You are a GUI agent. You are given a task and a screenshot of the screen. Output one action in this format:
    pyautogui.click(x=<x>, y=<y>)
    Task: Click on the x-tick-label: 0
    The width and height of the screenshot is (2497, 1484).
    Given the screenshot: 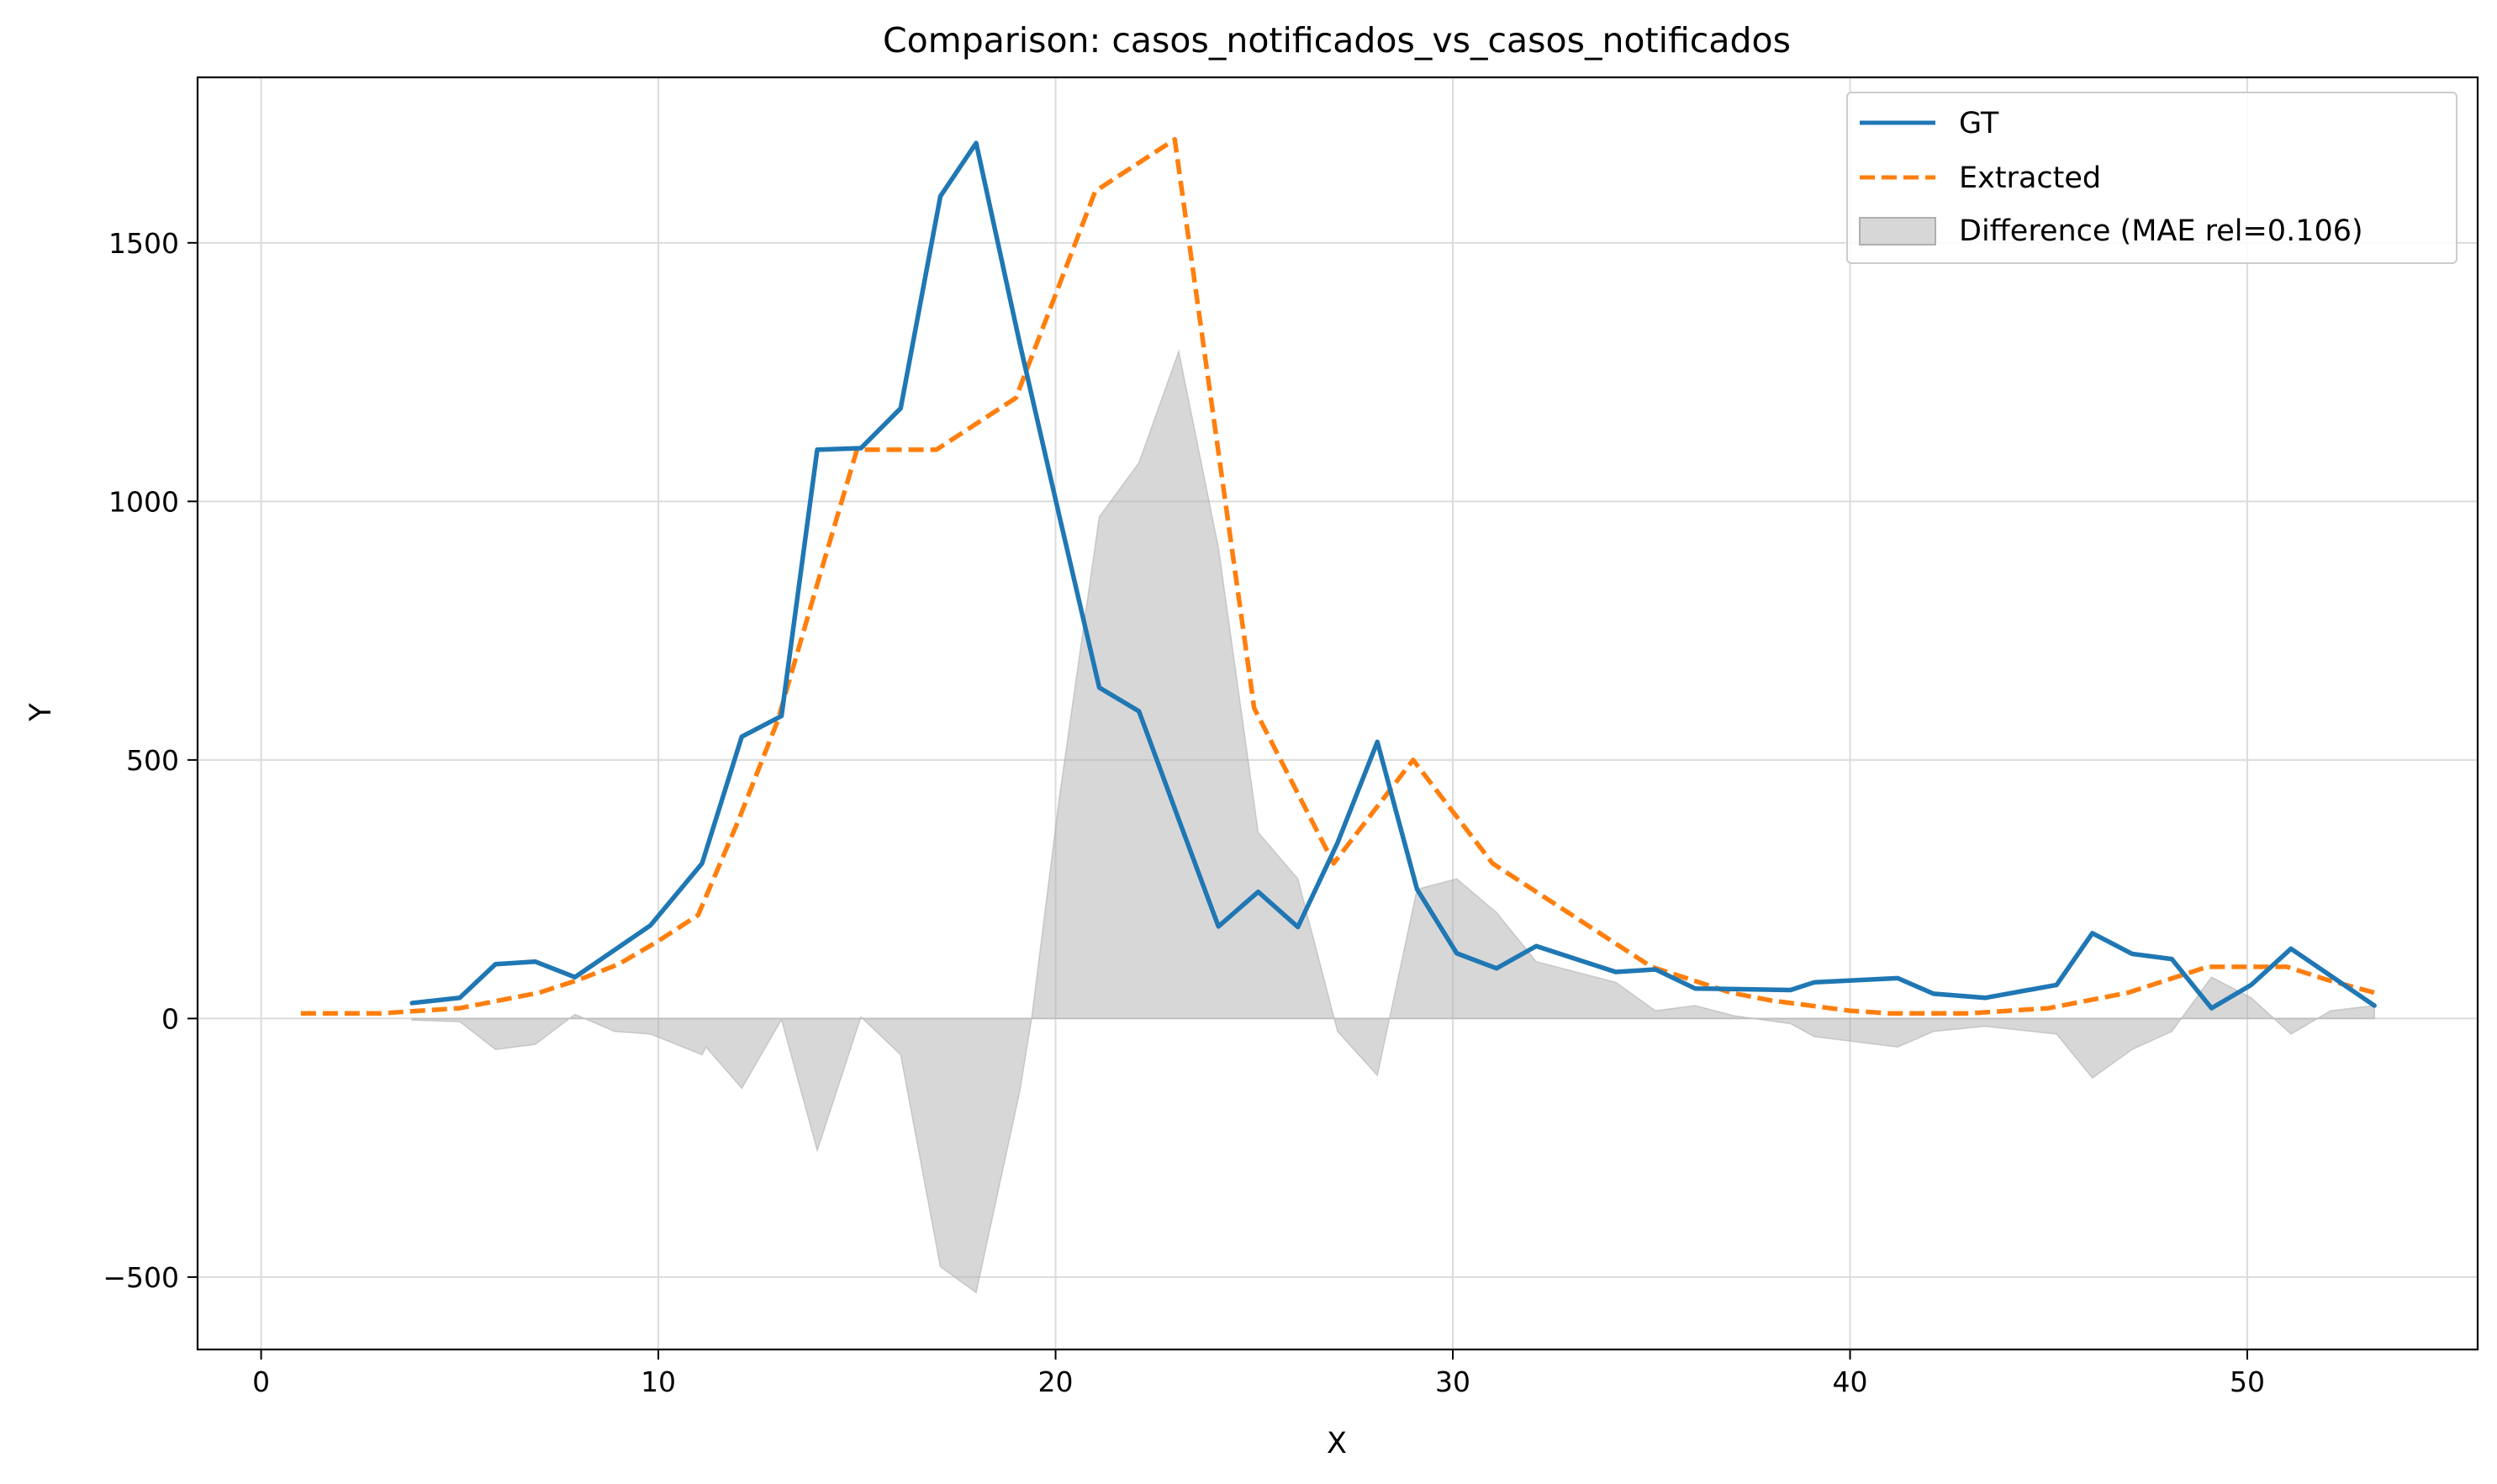 What is the action you would take?
    pyautogui.click(x=261, y=1381)
    